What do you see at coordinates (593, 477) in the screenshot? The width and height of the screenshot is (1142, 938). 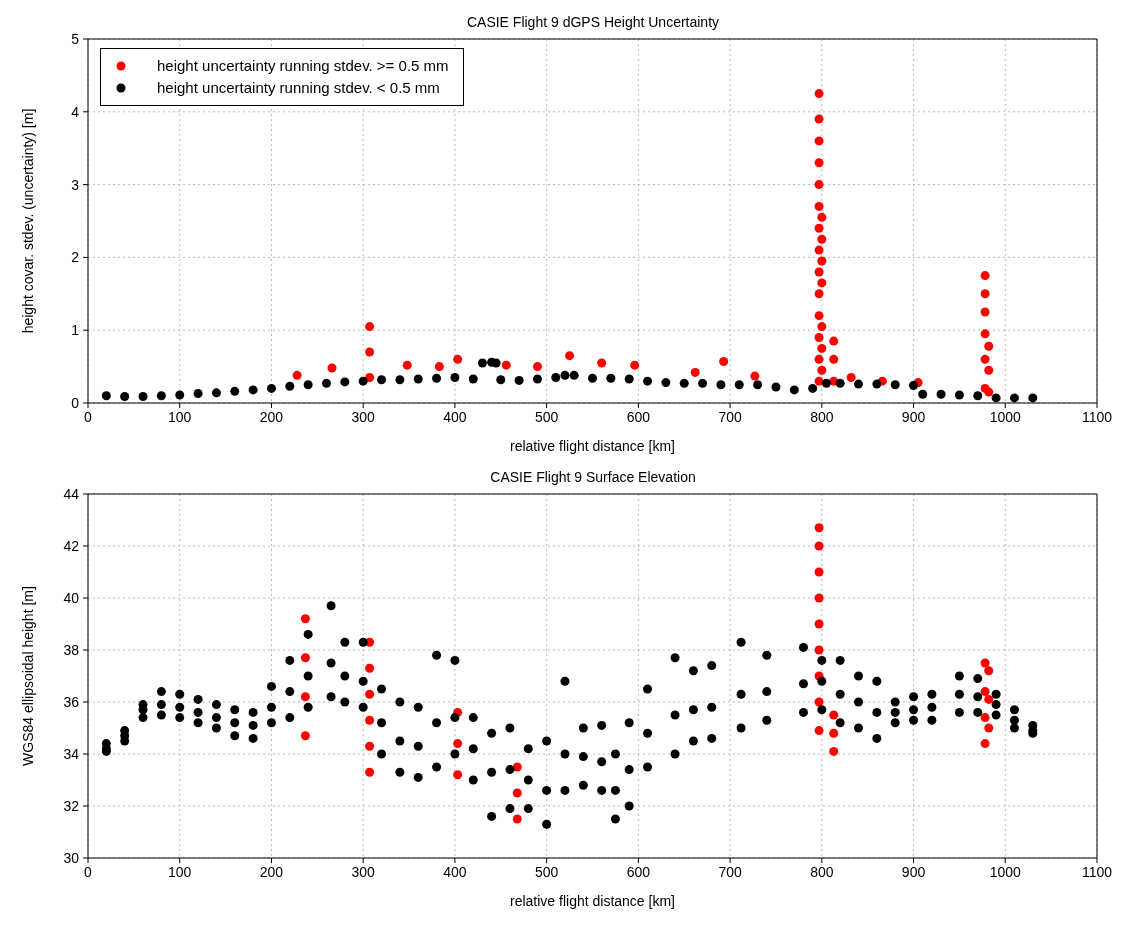 I see `chart-title: CASIE Flight 9 Surface Elevation` at bounding box center [593, 477].